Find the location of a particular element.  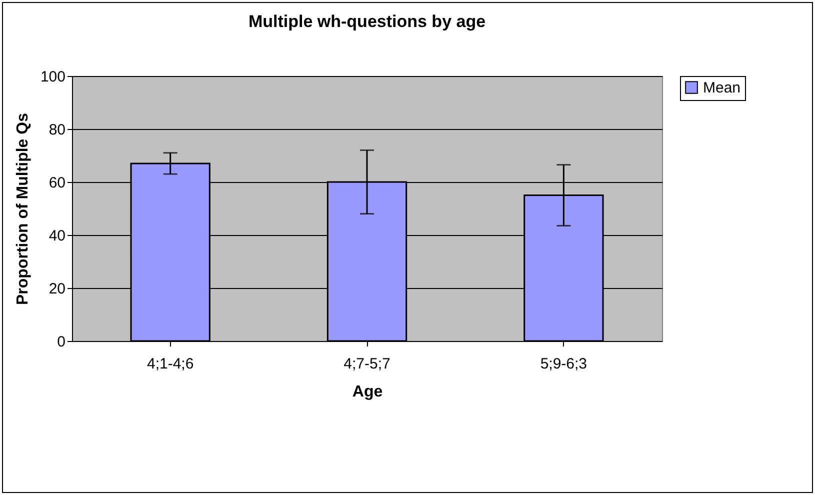

y-tick-label: 40 is located at coordinates (57, 236).